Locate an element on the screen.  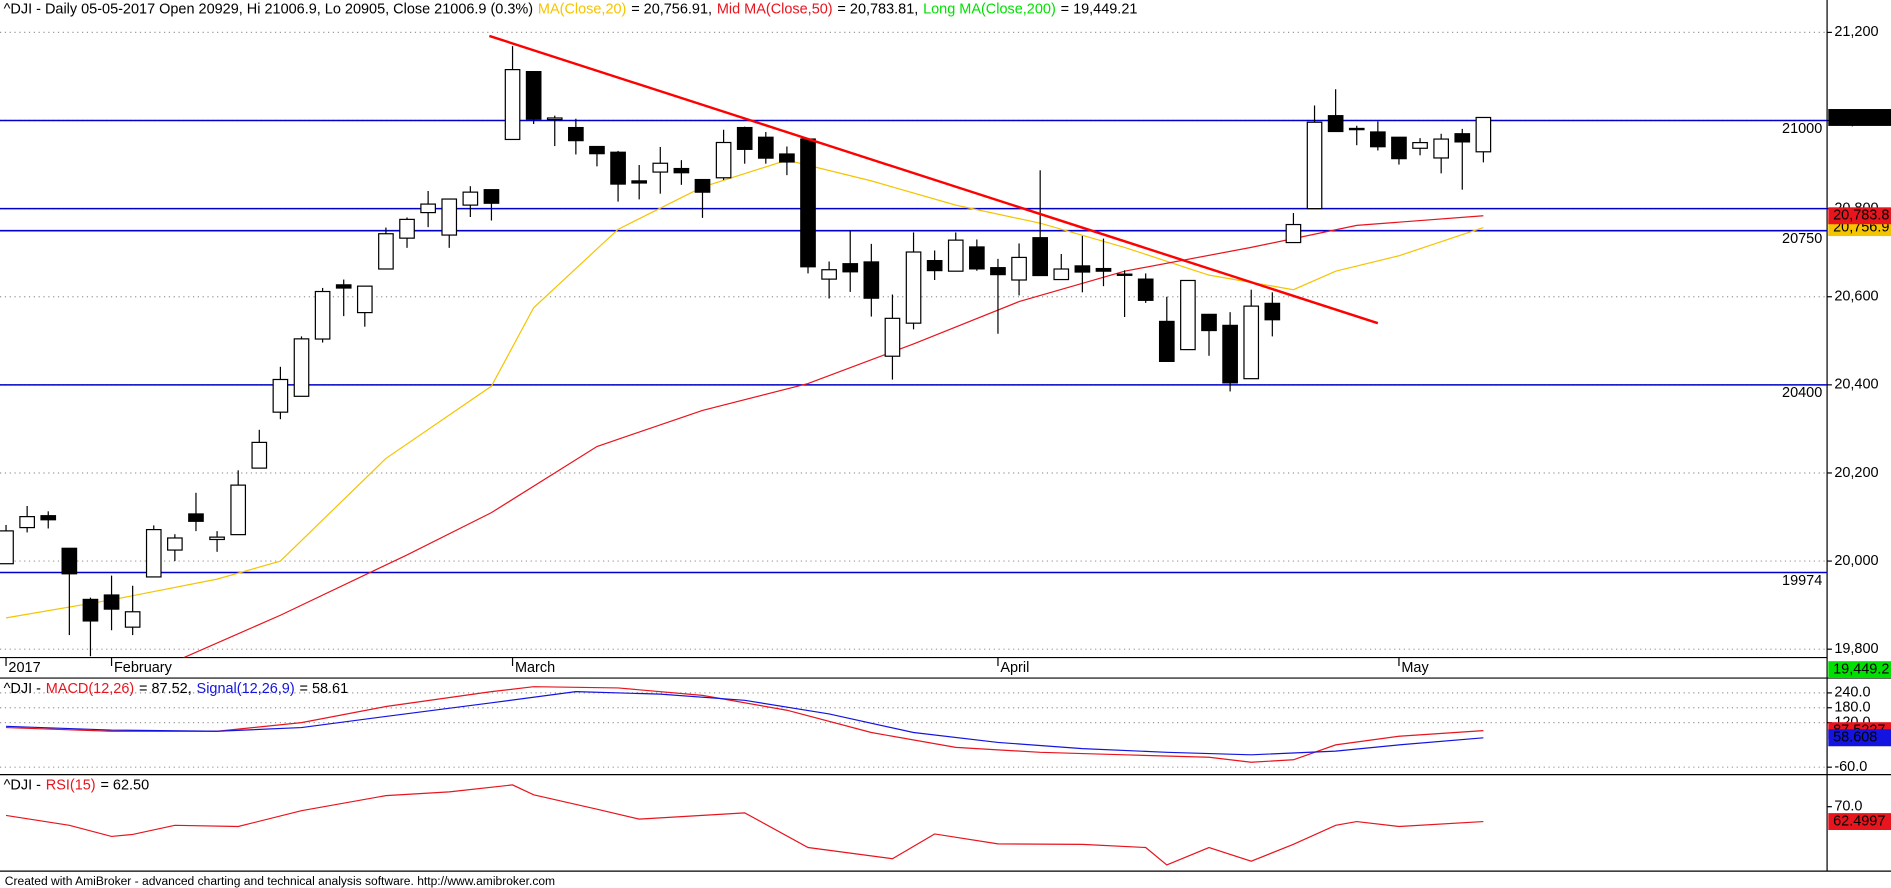
legend-name: Signal(12,26,9) is located at coordinates (246, 689).